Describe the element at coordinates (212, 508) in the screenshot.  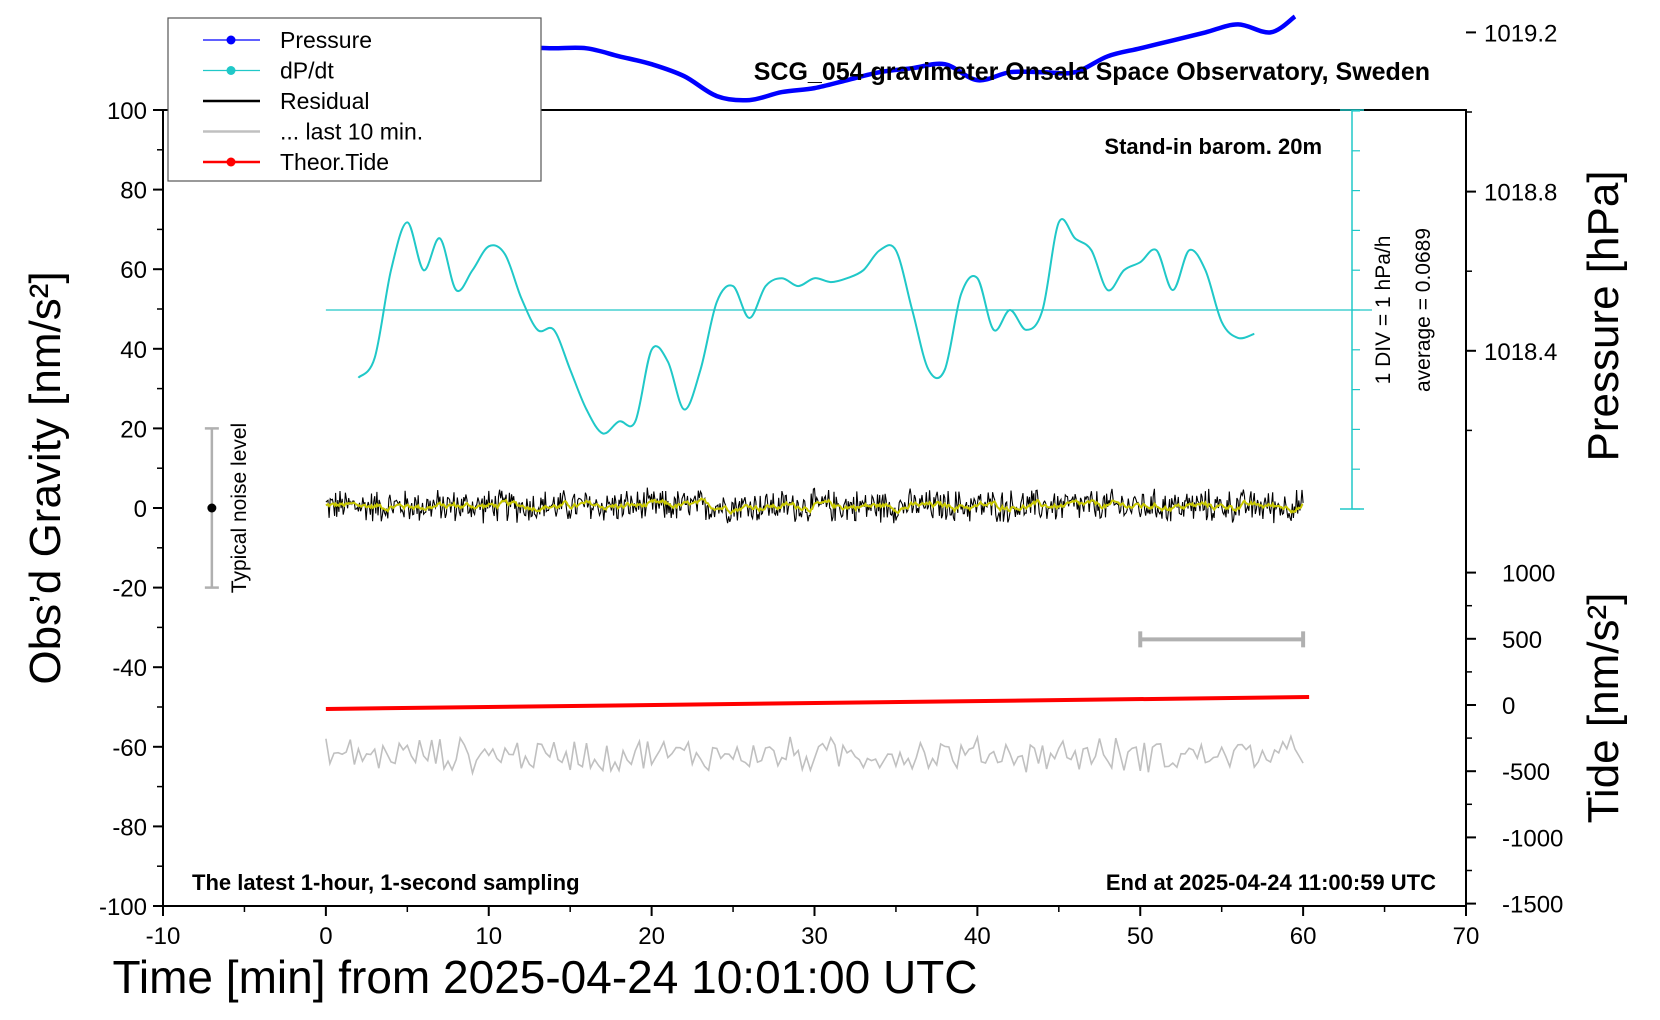
I see `noise-center-dot` at that location.